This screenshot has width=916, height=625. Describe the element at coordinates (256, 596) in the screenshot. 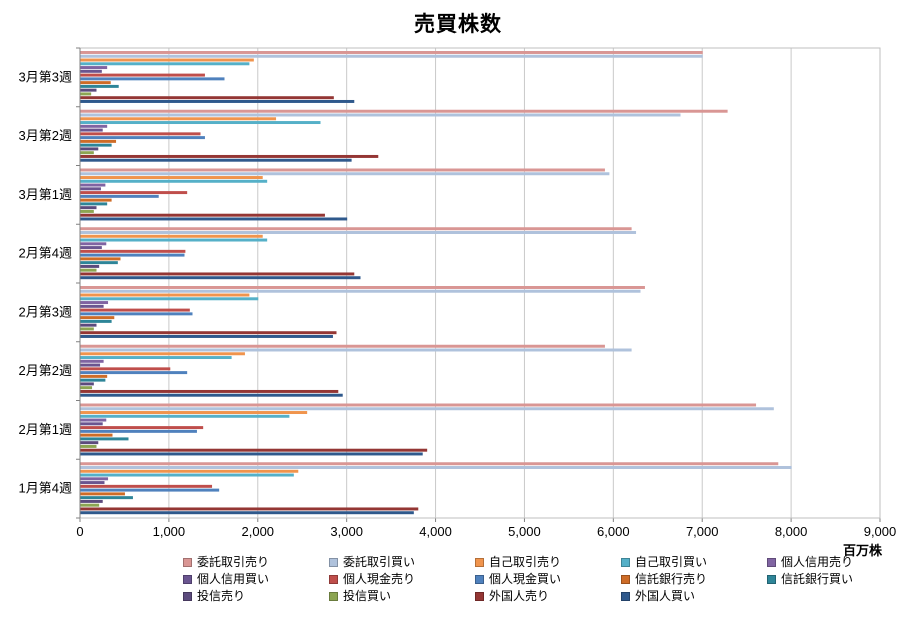

I see `legend-item: 投信売り` at that location.